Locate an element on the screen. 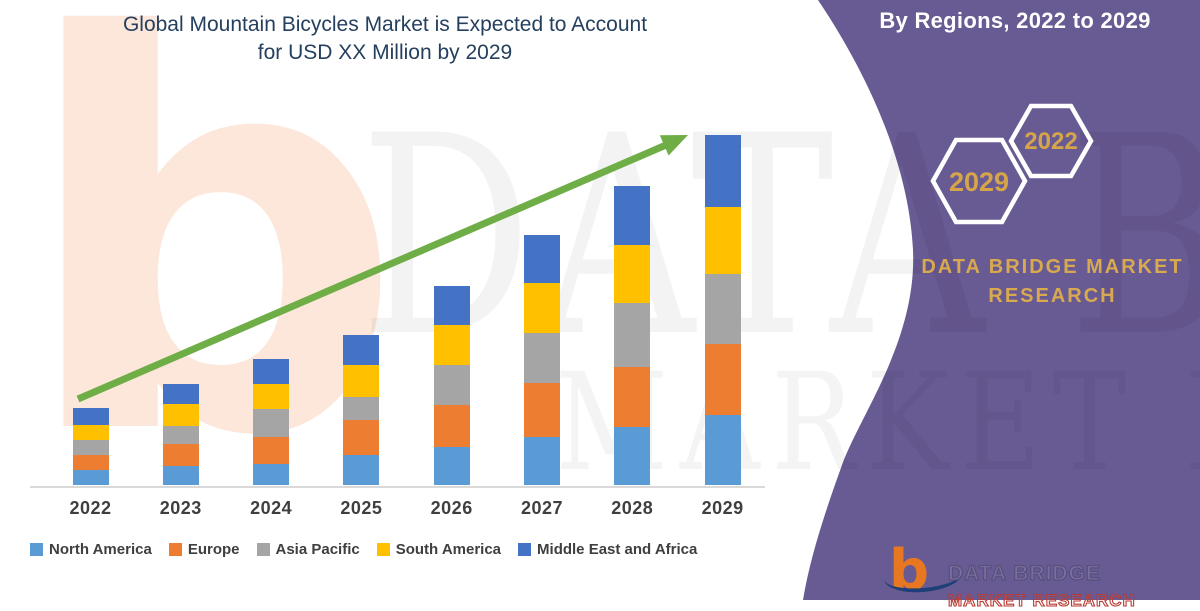 The width and height of the screenshot is (1200, 611). bar-segment-2029-europe is located at coordinates (722, 379).